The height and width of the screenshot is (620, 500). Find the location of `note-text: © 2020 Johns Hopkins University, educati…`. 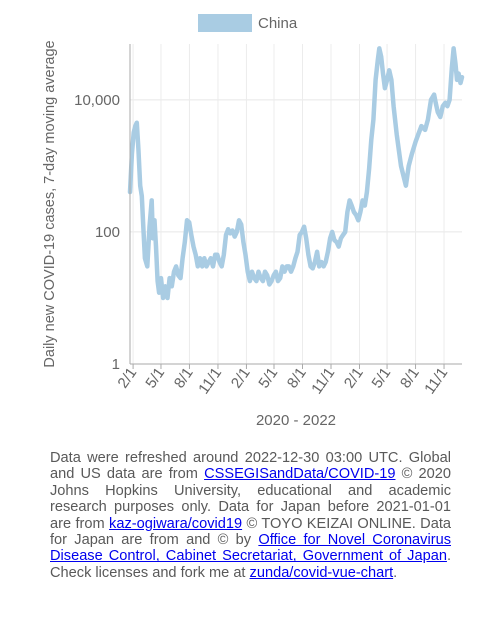

note-text: © 2020 Johns Hopkins University, educati… is located at coordinates (250, 499).